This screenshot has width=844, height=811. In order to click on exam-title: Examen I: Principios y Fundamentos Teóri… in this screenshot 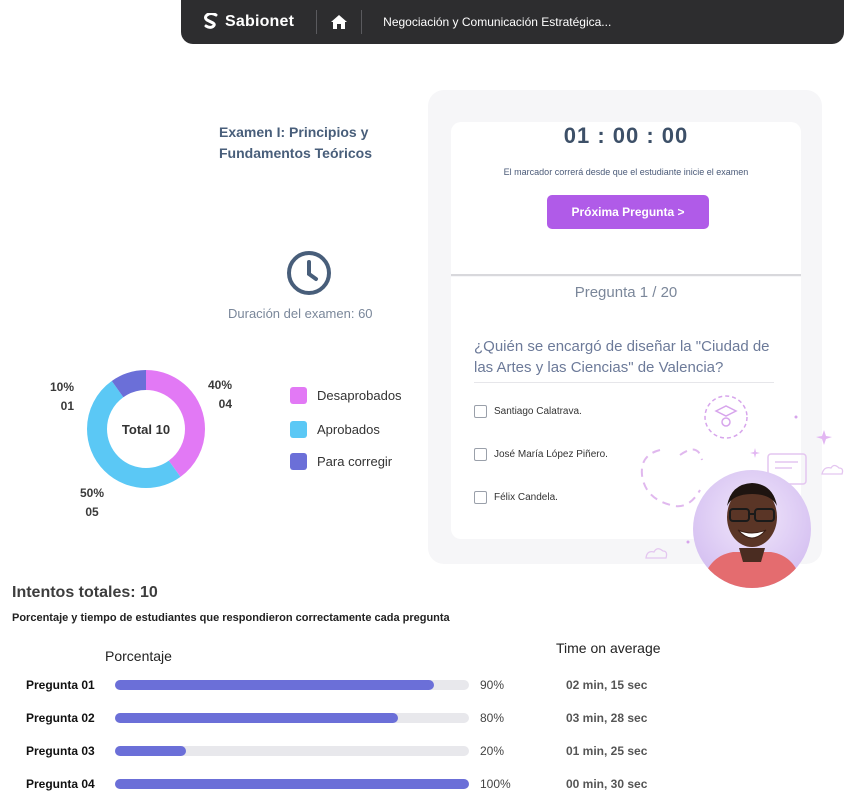, I will do `click(295, 142)`.